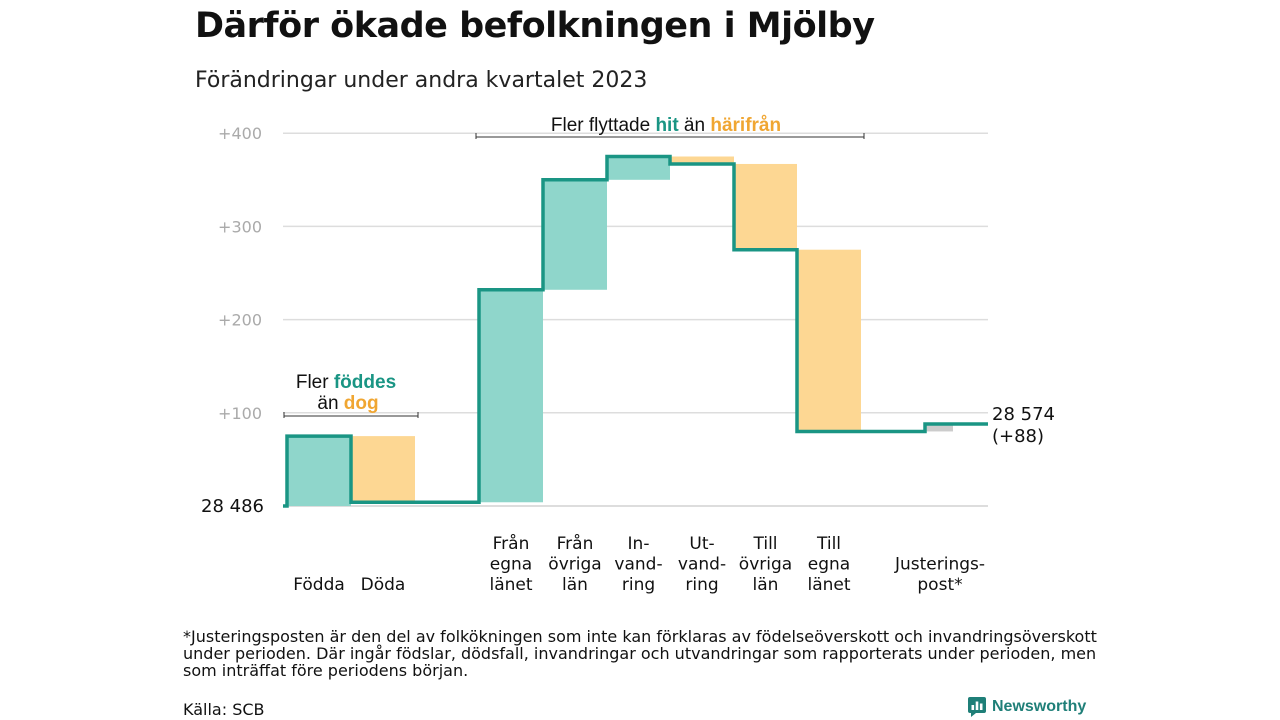 The height and width of the screenshot is (720, 1280). What do you see at coordinates (939, 565) in the screenshot?
I see `category-label: Justerings-` at bounding box center [939, 565].